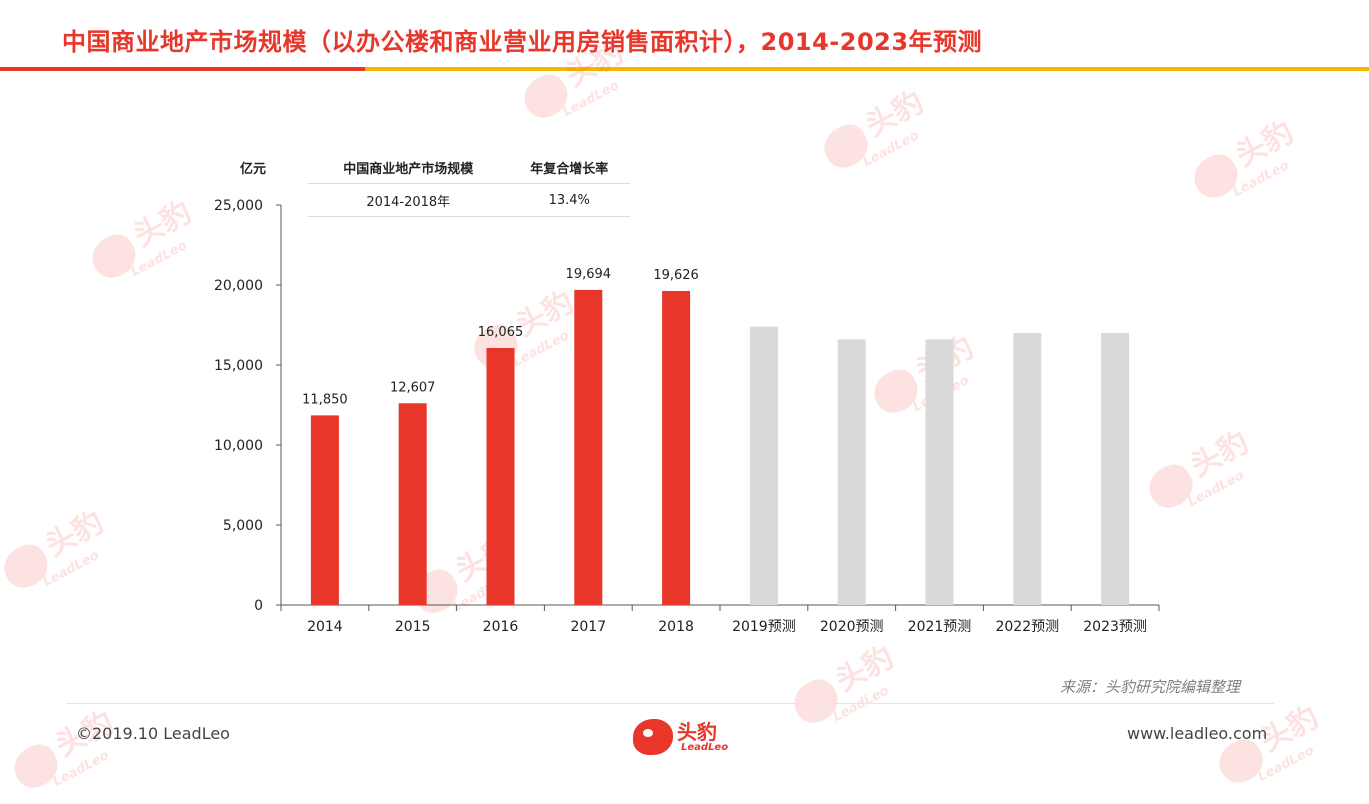  What do you see at coordinates (670, 703) in the screenshot?
I see `footer-divider` at bounding box center [670, 703].